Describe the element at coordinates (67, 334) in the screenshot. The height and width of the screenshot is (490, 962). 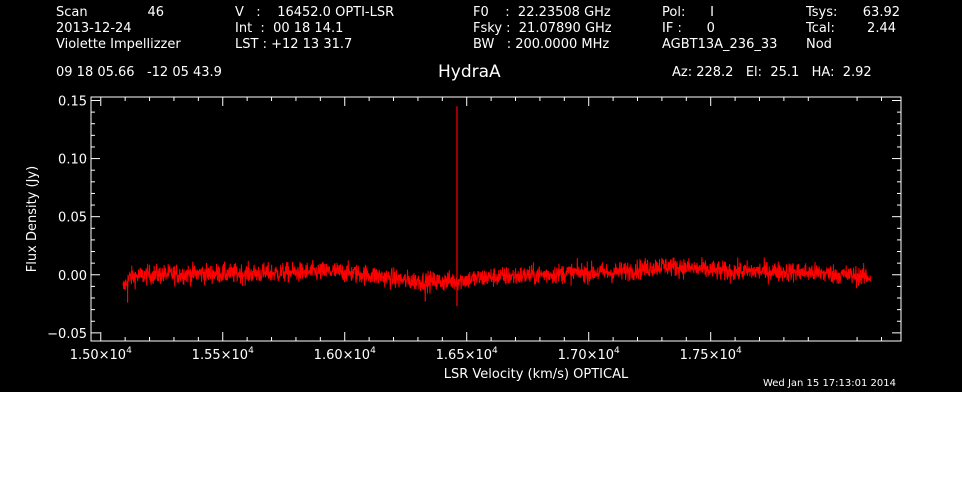
I see `y-tick-label: −0.05` at that location.